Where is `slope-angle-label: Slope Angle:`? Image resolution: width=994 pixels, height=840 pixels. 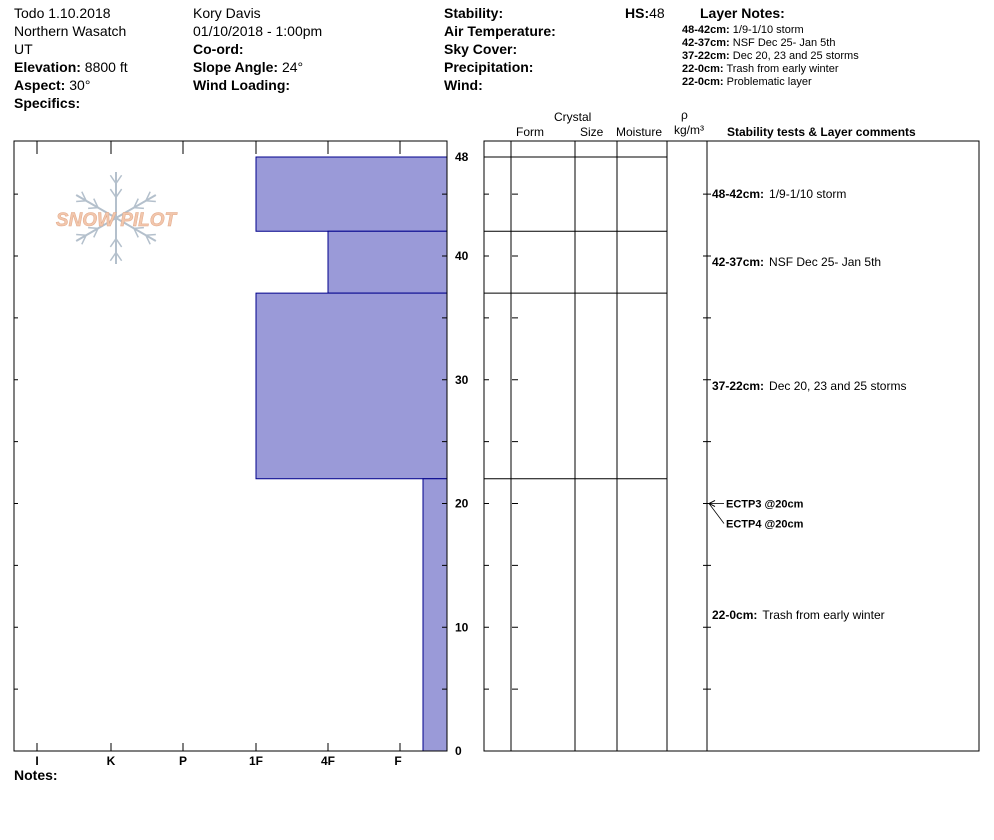 slope-angle-label: Slope Angle: is located at coordinates (236, 67).